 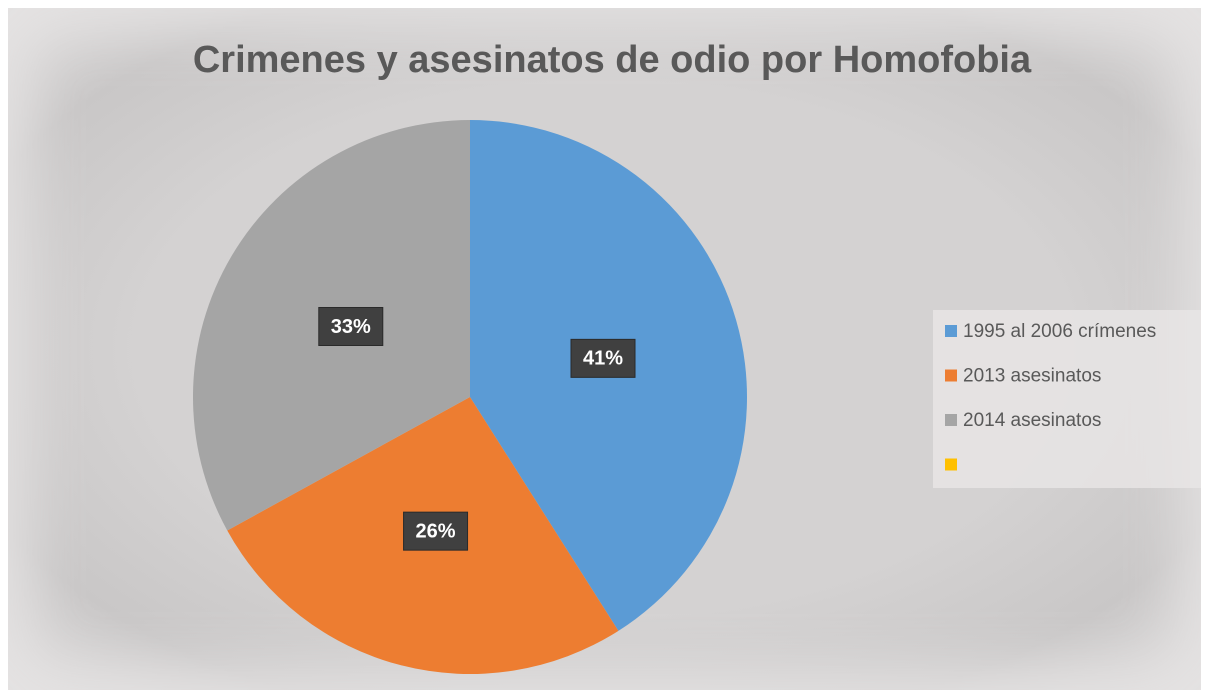 I want to click on legend-label: 2013 asesinatos, so click(x=1032, y=376).